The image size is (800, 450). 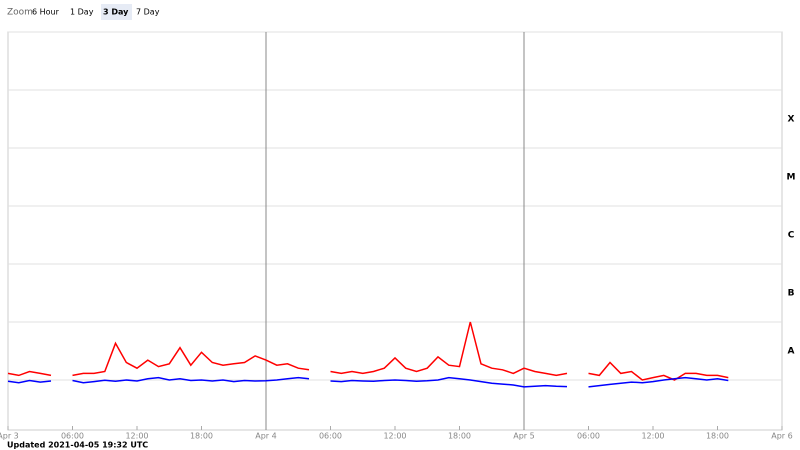 What do you see at coordinates (9, 436) in the screenshot?
I see `x-tick-label: Apr 3` at bounding box center [9, 436].